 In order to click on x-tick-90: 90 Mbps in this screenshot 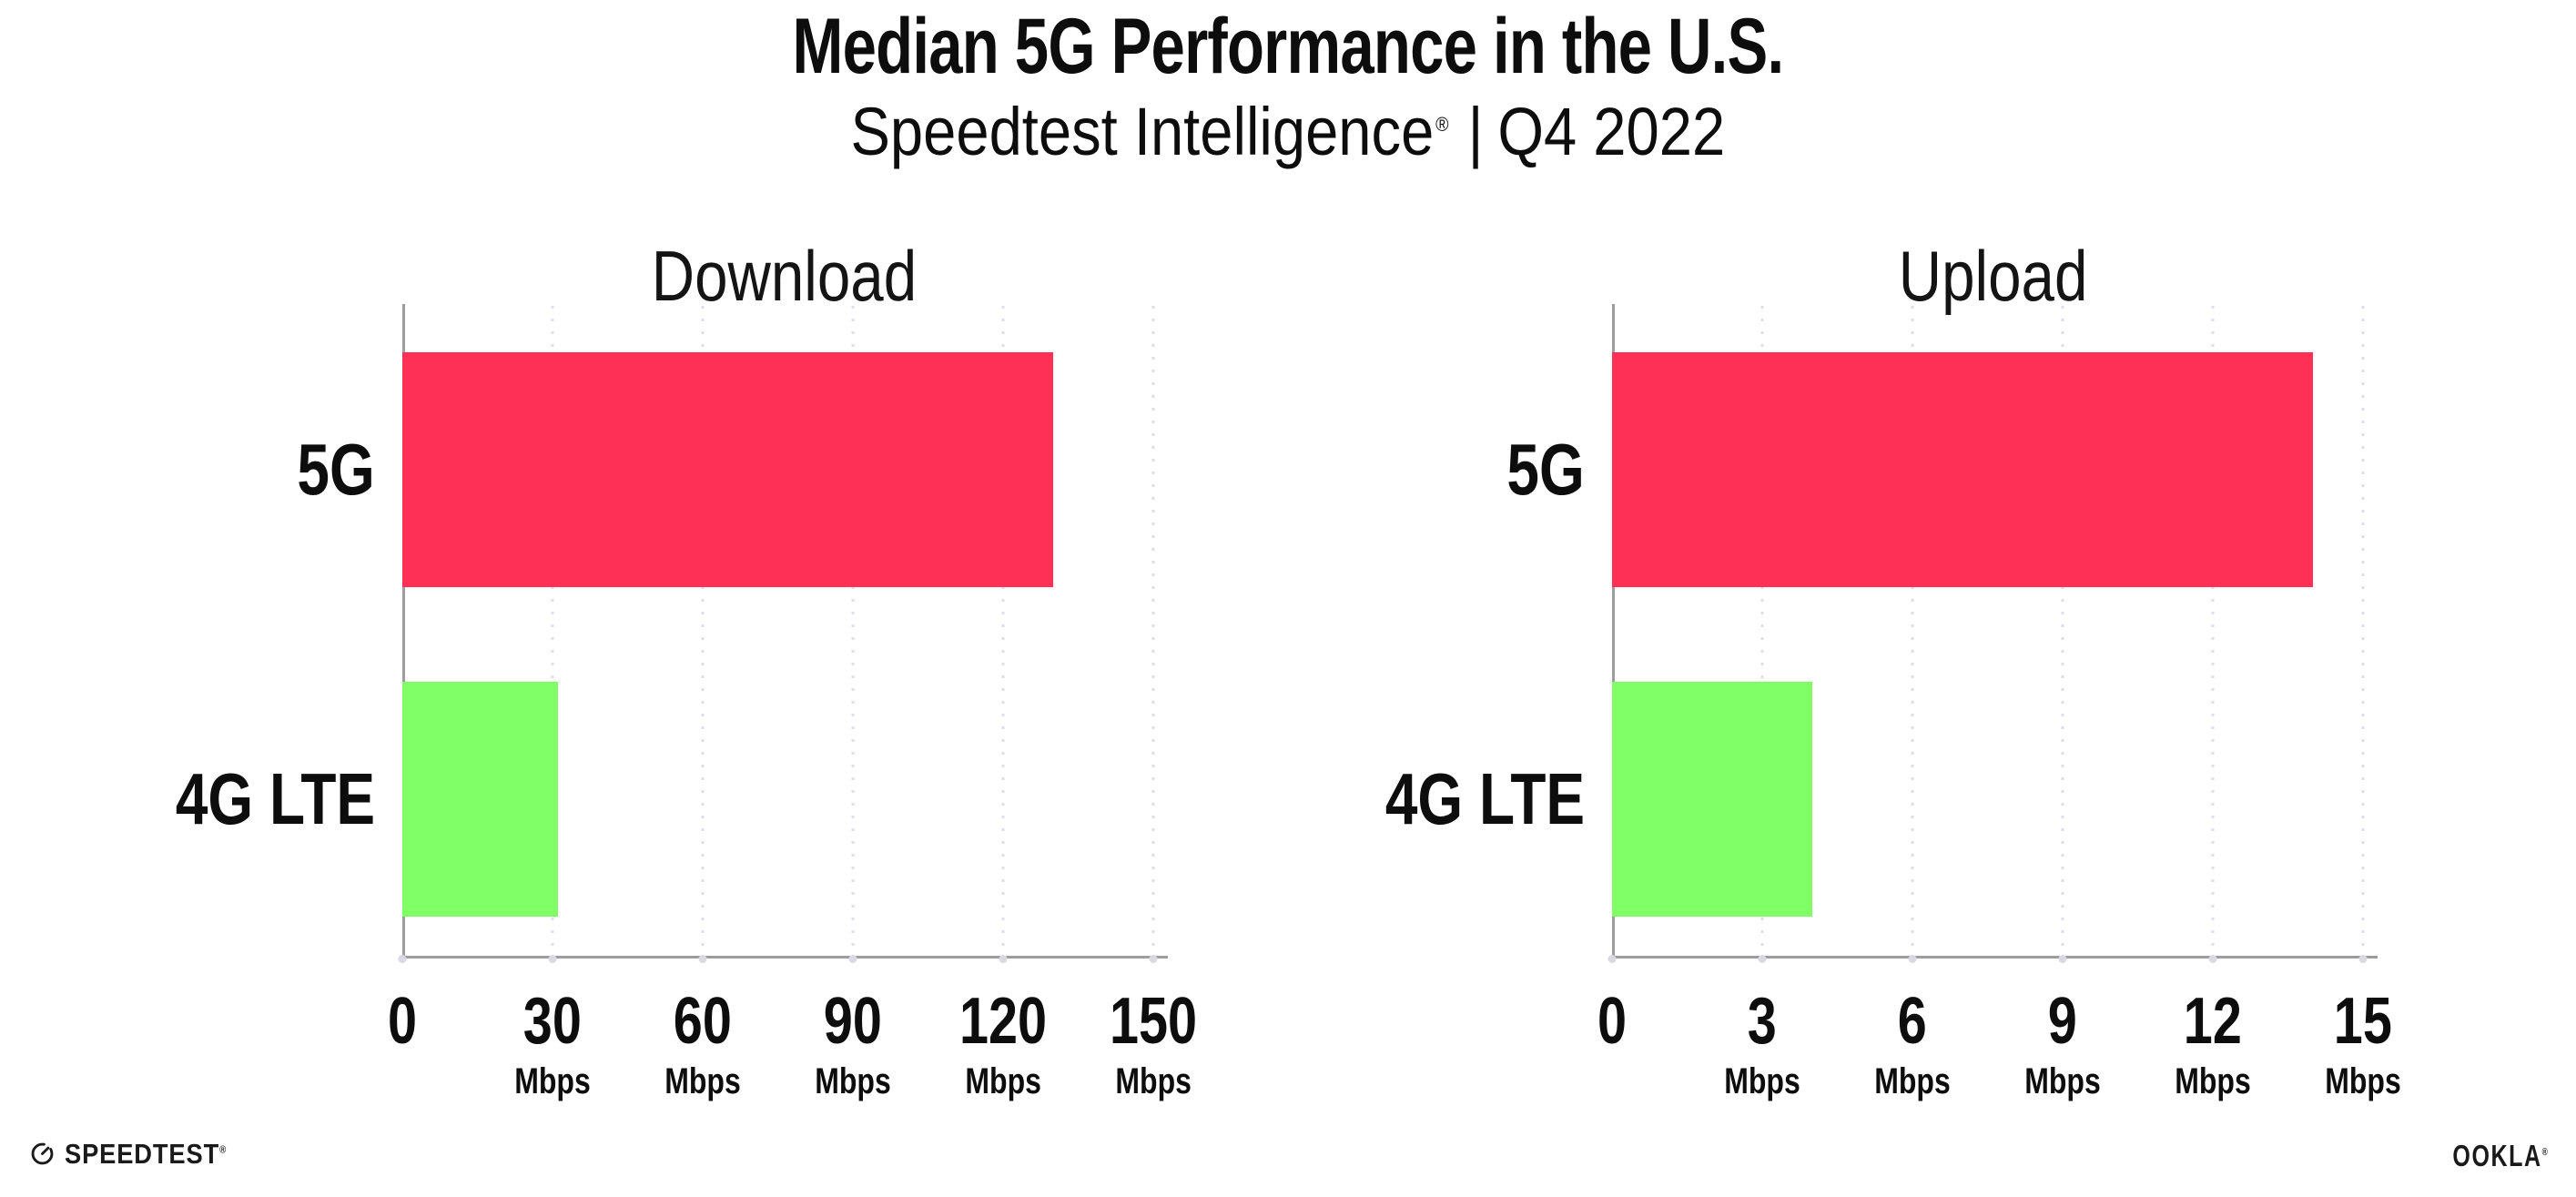, I will do `click(853, 1044)`.